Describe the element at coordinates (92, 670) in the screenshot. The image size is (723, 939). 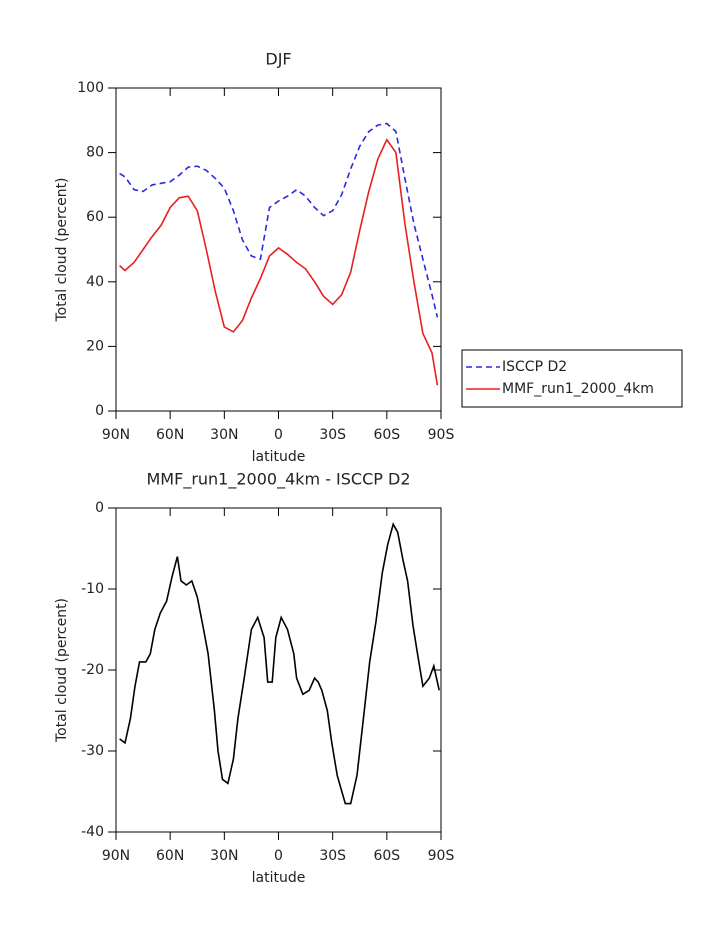
I see `y-tick-label: -20` at that location.